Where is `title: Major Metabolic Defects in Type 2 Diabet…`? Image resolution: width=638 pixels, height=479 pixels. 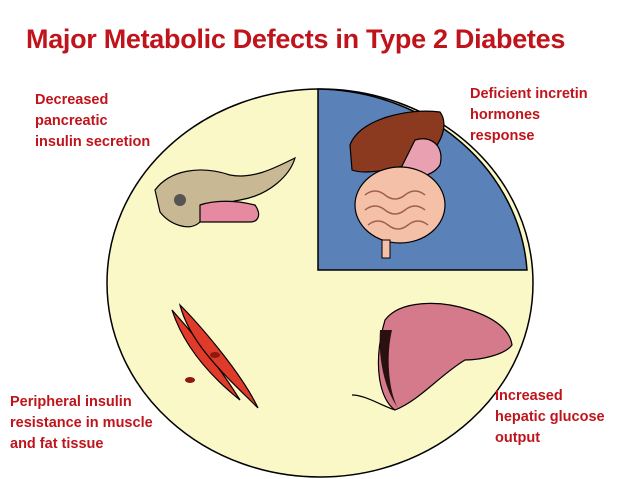
title: Major Metabolic Defects in Type 2 Diabet… is located at coordinates (296, 39).